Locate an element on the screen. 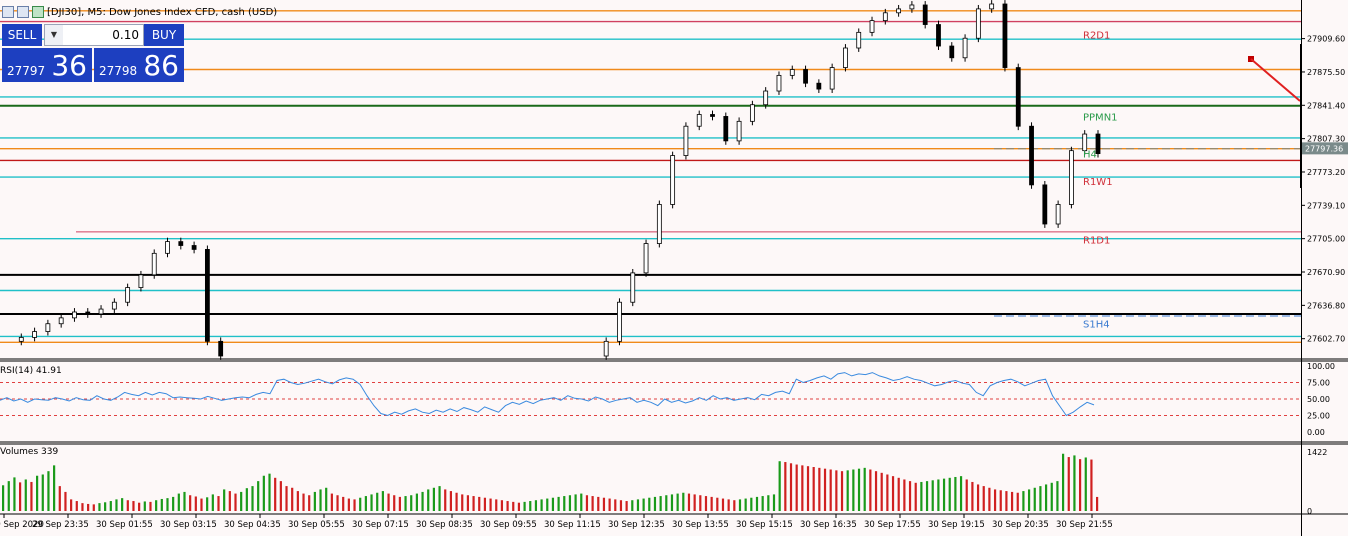  grid-icon is located at coordinates (23, 12).